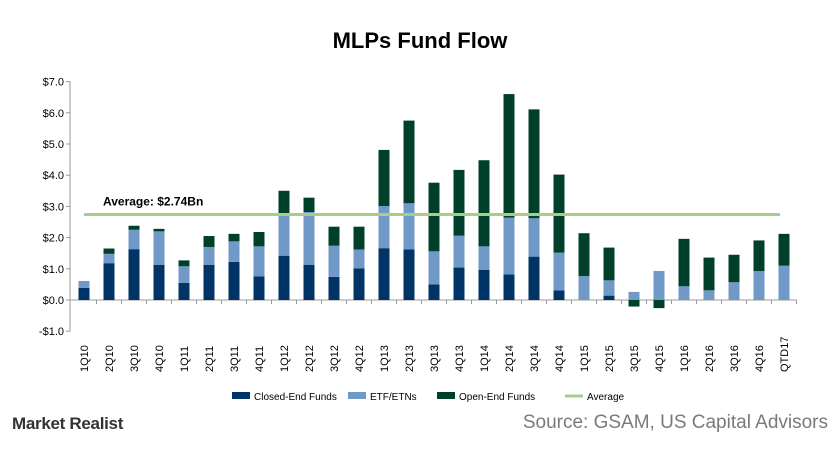 This screenshot has height=460, width=840. I want to click on legend-label: Open-End Funds, so click(497, 397).